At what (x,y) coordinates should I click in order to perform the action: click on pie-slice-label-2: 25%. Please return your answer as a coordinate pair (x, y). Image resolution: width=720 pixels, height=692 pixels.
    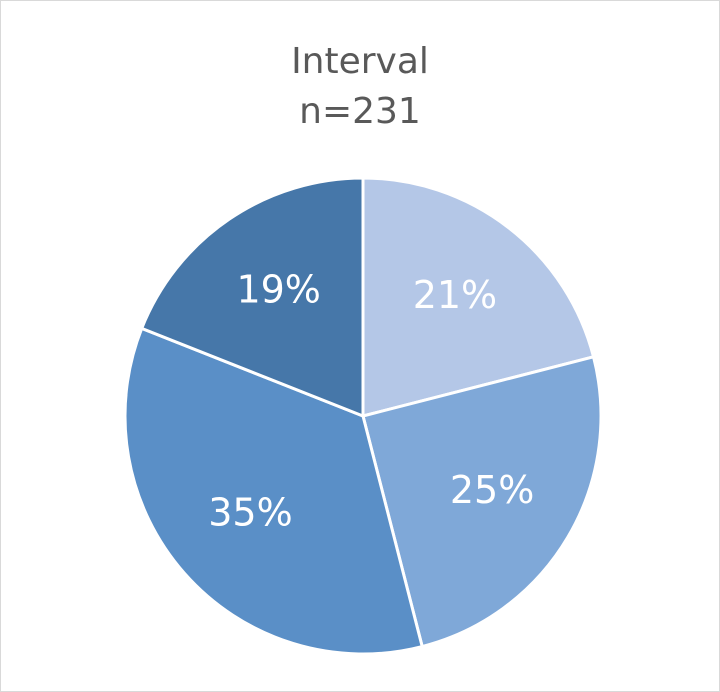
    Looking at the image, I should click on (492, 490).